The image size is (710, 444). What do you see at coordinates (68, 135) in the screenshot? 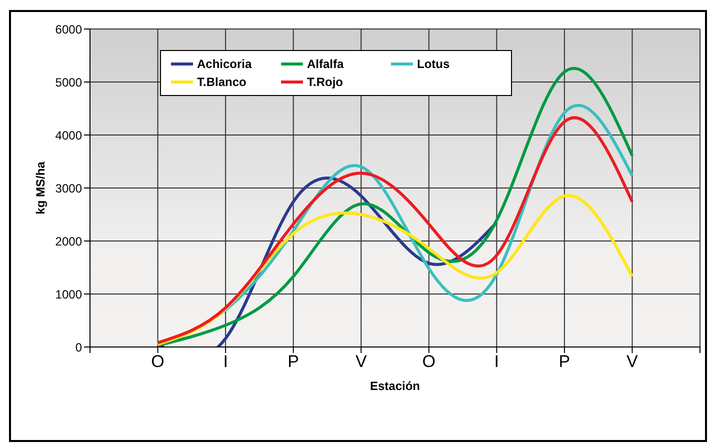
I see `y-tick-label: 4000` at bounding box center [68, 135].